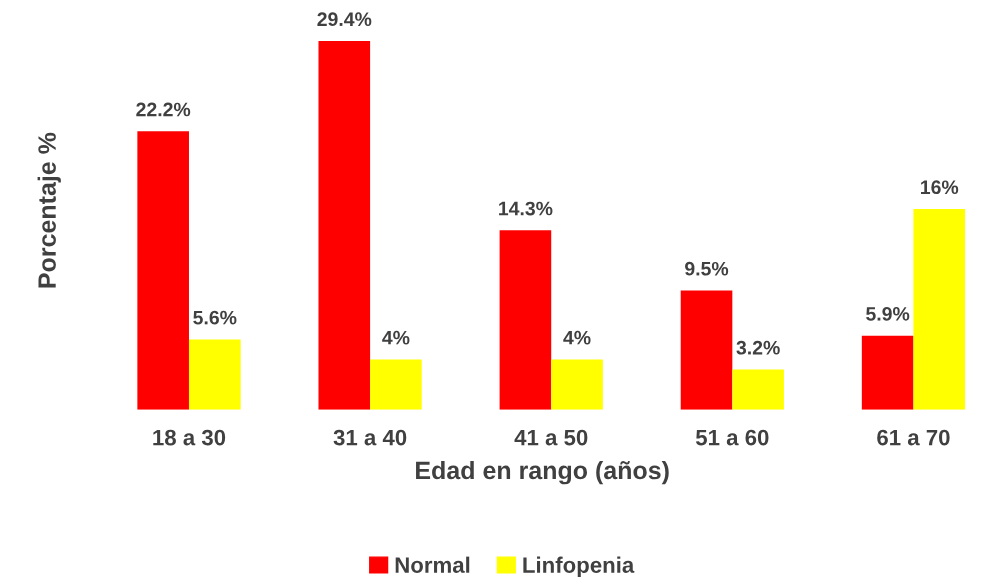 This screenshot has height=577, width=1004. I want to click on x-tick-label: 41 a 50, so click(551, 437).